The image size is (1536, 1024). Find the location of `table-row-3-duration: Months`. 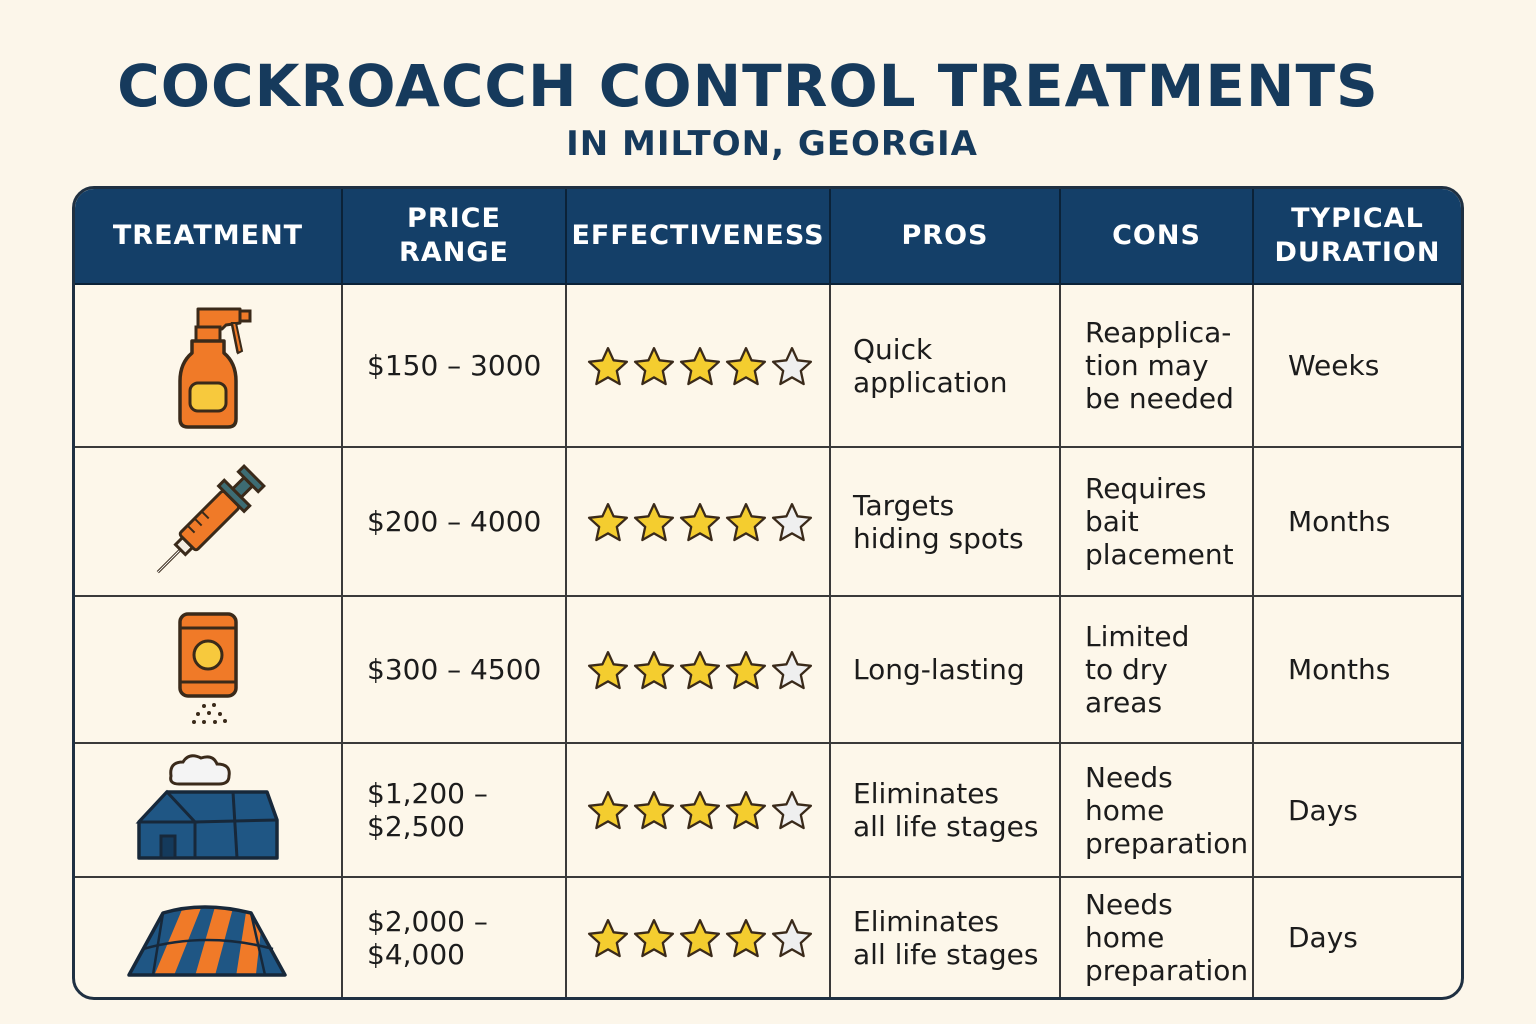

table-row-3-duration: Months is located at coordinates (1357, 670).